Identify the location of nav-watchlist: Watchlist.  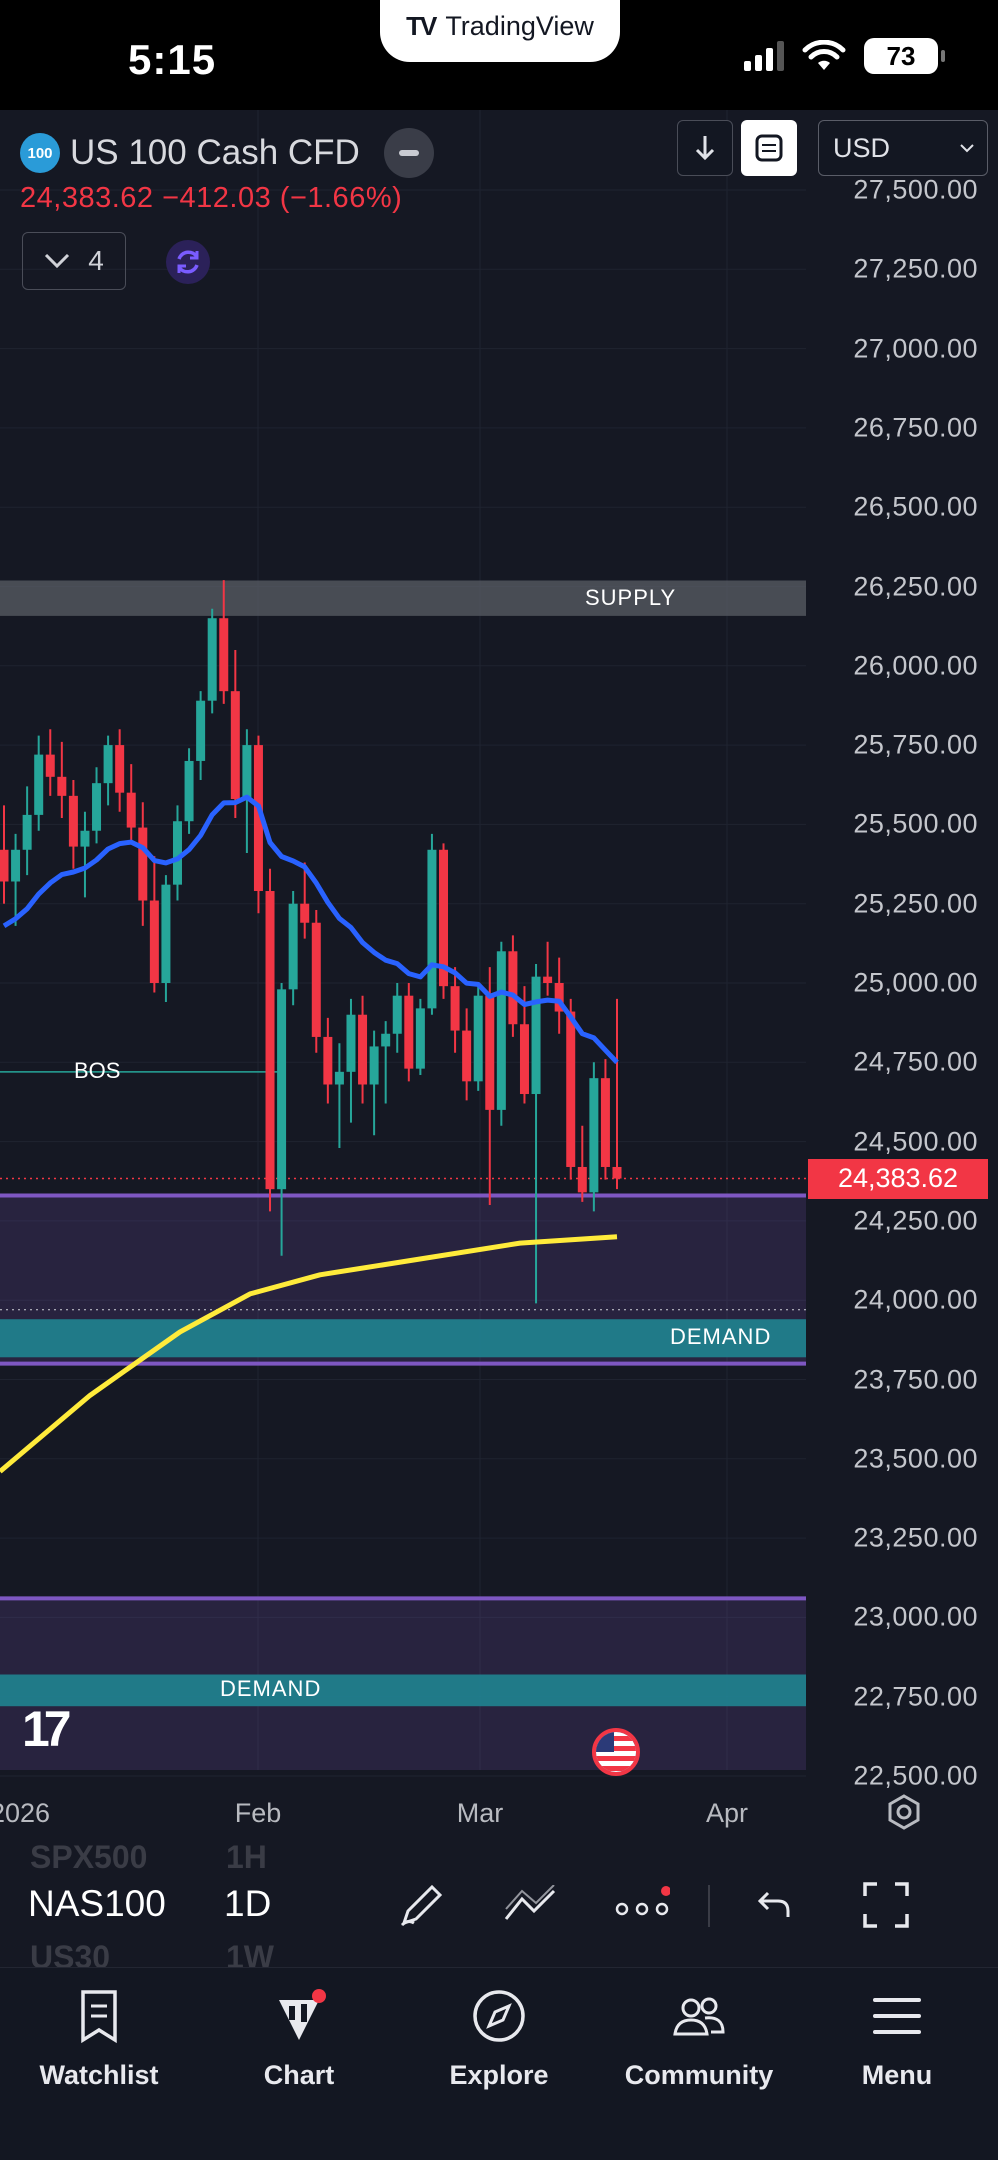
(99, 2038).